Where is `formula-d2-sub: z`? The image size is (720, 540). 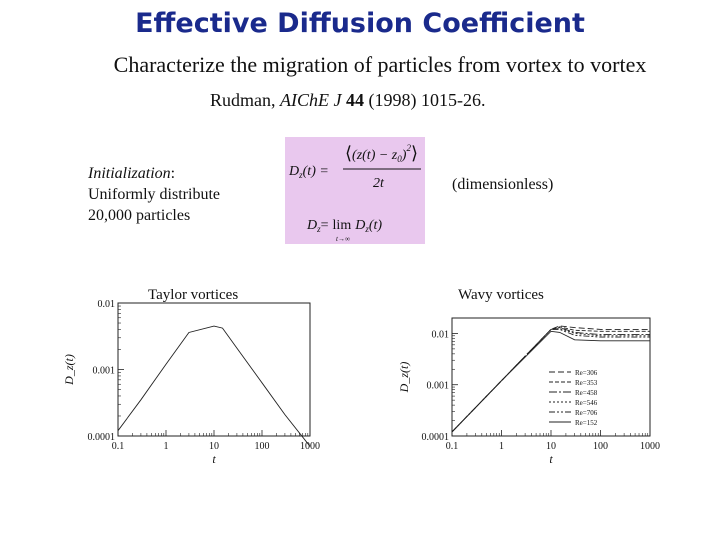
formula-d2-sub: z is located at coordinates (318, 229).